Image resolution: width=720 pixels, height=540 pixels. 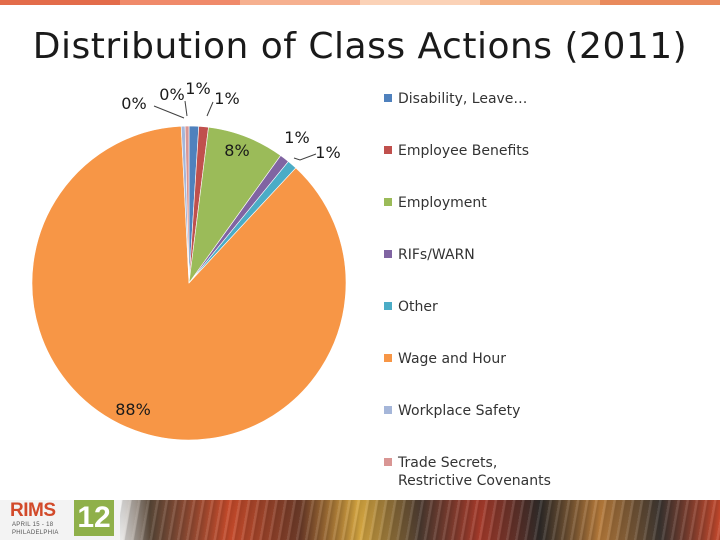 I want to click on legend-item: Wage and Hour, so click(x=479, y=359).